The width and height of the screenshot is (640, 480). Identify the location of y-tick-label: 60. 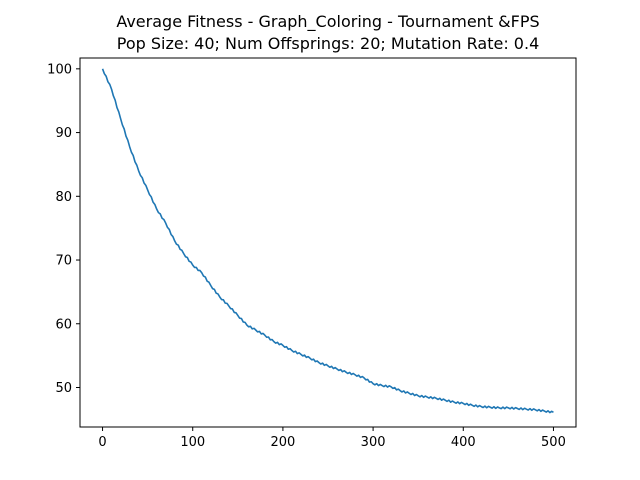
(63, 324).